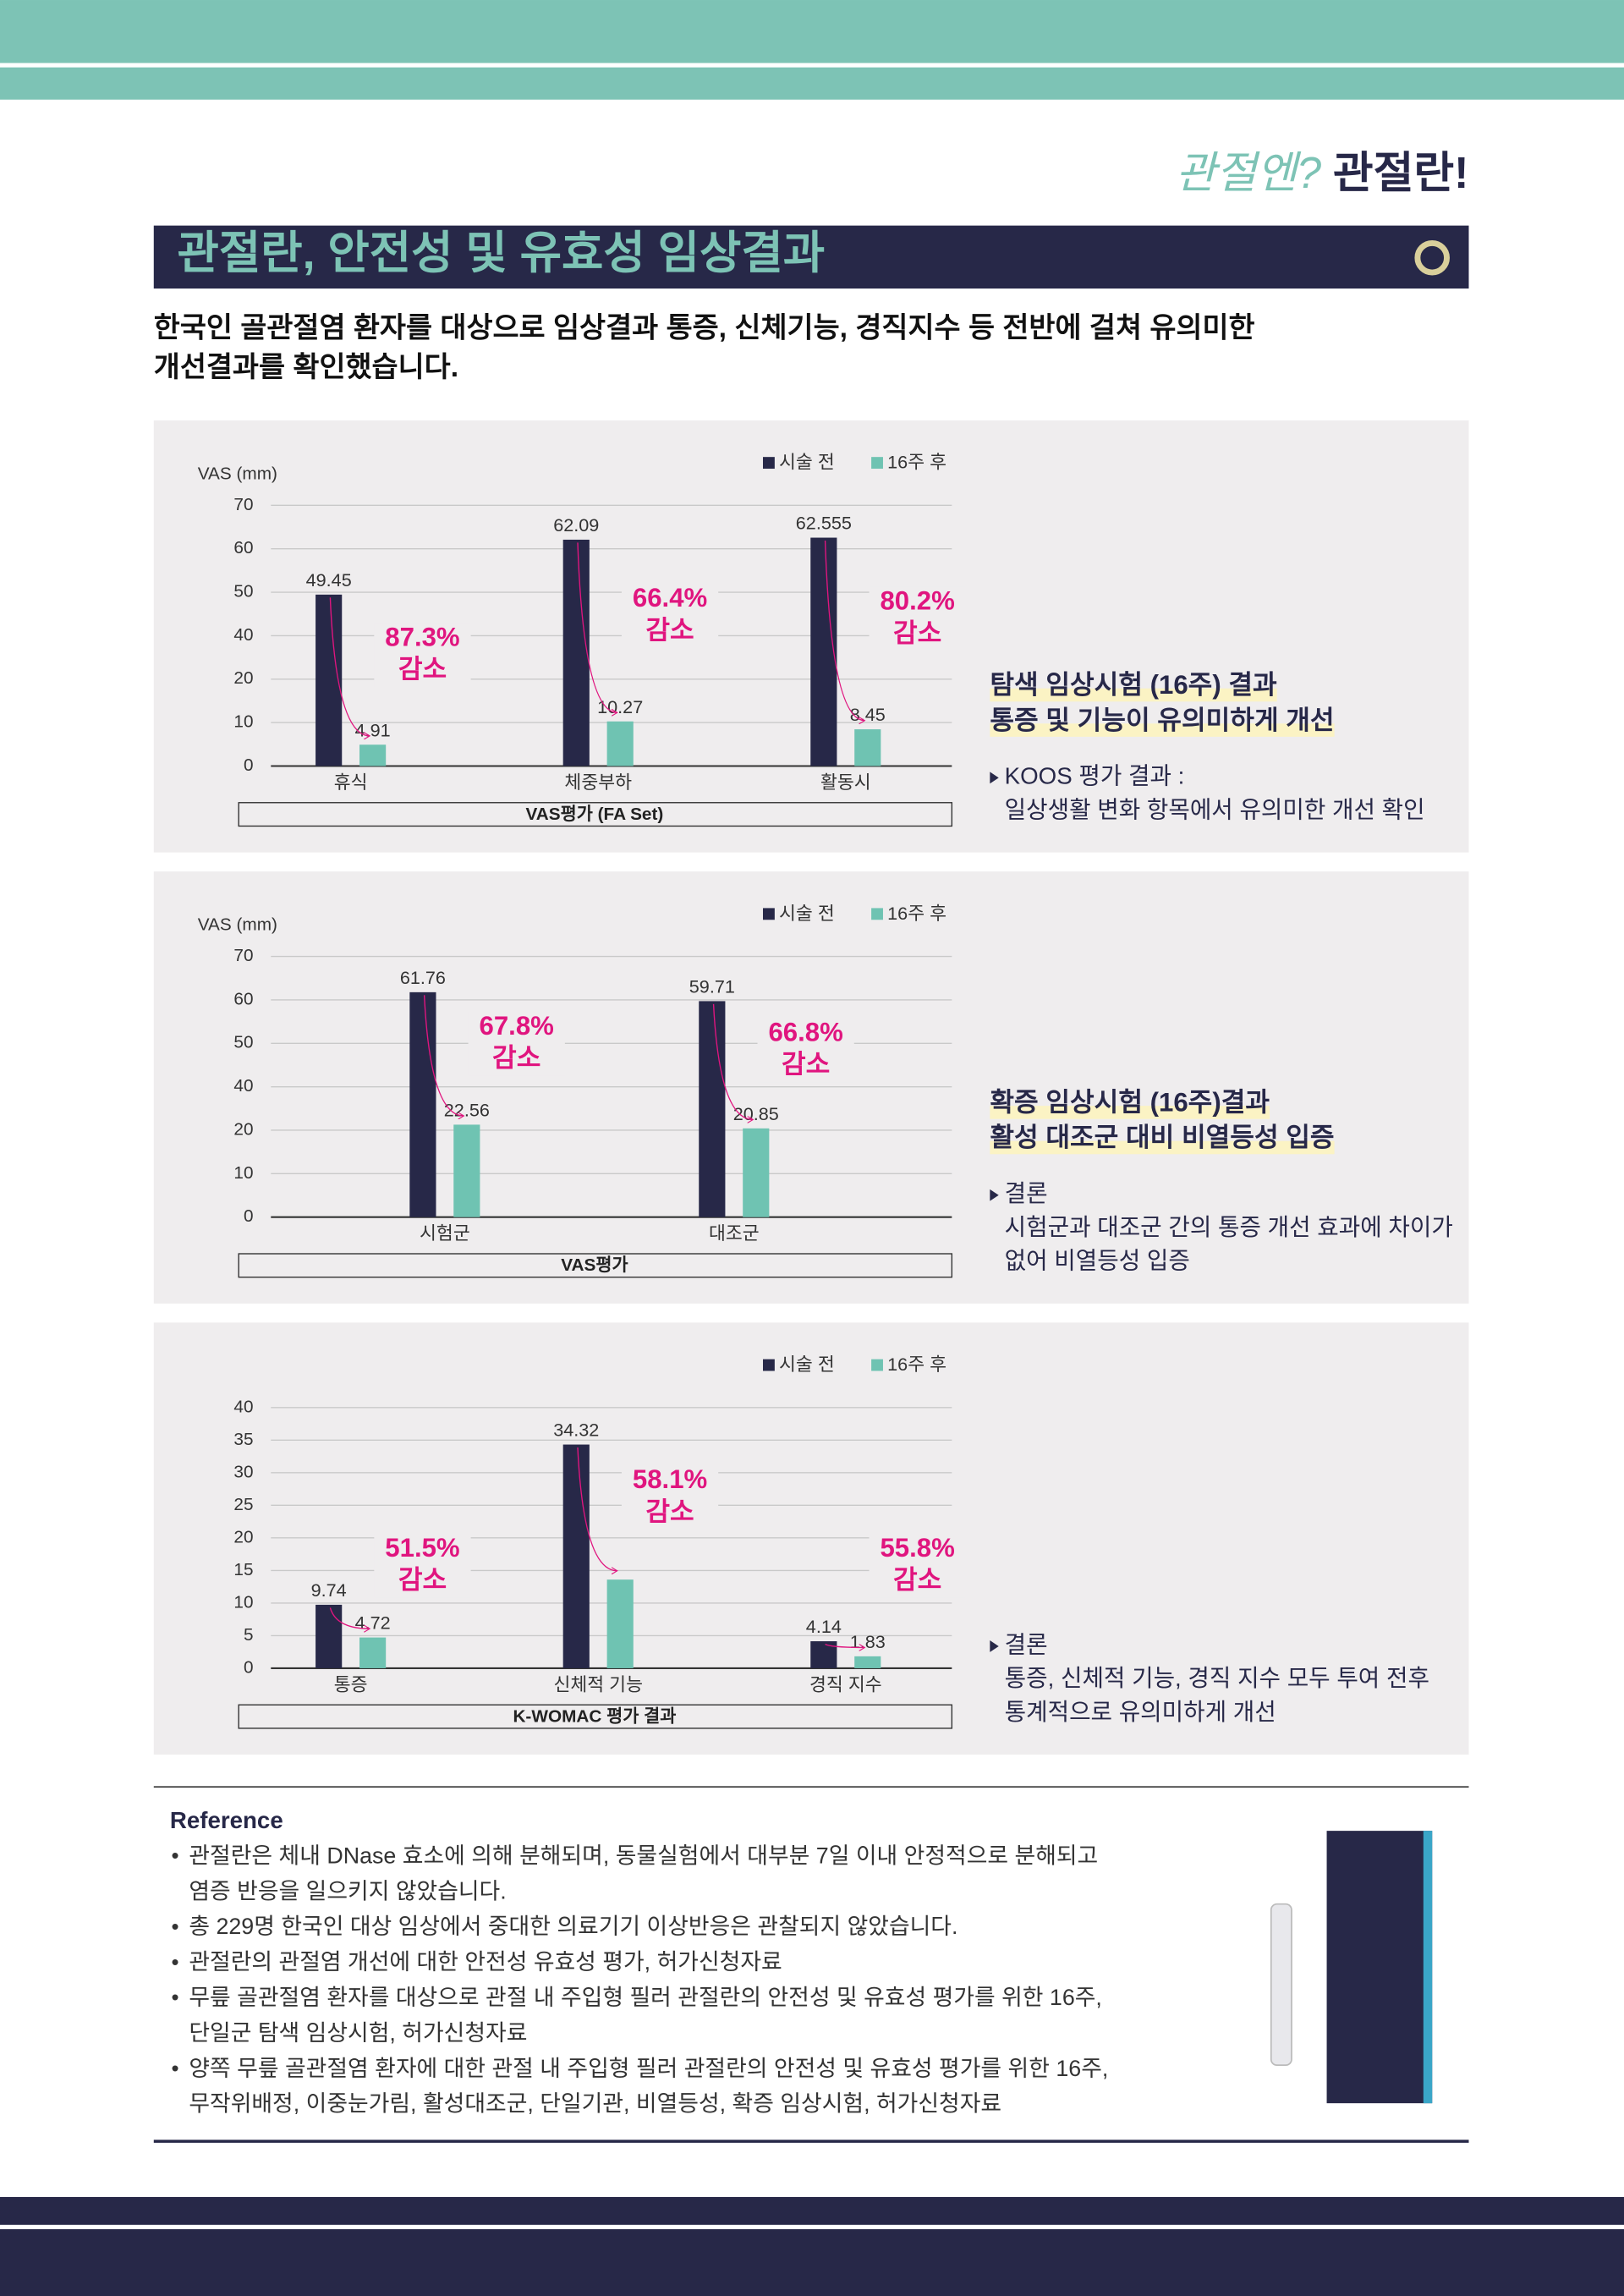 The image size is (1624, 2296). Describe the element at coordinates (1095, 776) in the screenshot. I see `panel-note: KOOS 평가 결과 :` at that location.